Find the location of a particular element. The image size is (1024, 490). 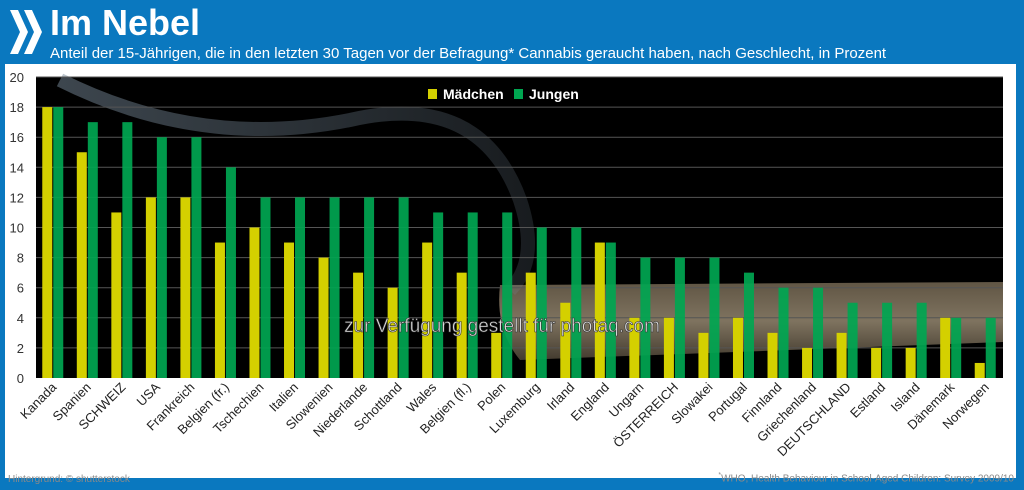

y-tick-label: 8 is located at coordinates (20, 258).